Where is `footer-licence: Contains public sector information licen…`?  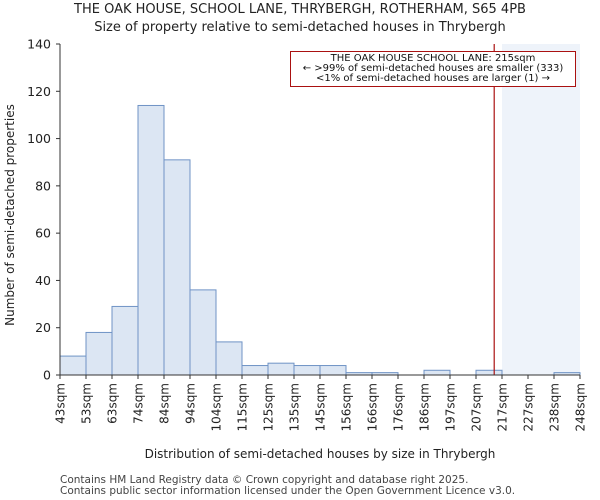 footer-licence: Contains public sector information licen… is located at coordinates (288, 491).